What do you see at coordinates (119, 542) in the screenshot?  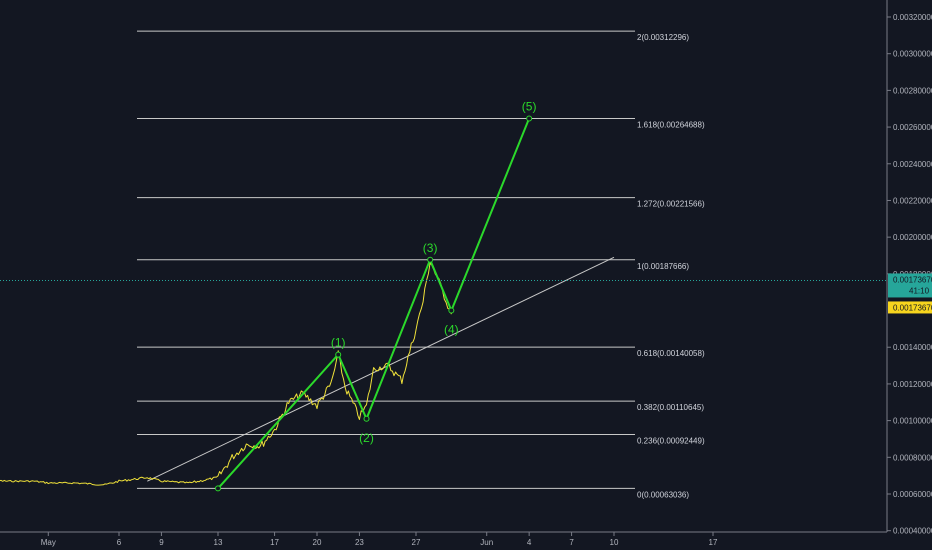 I see `x-tick-label-1: 6` at bounding box center [119, 542].